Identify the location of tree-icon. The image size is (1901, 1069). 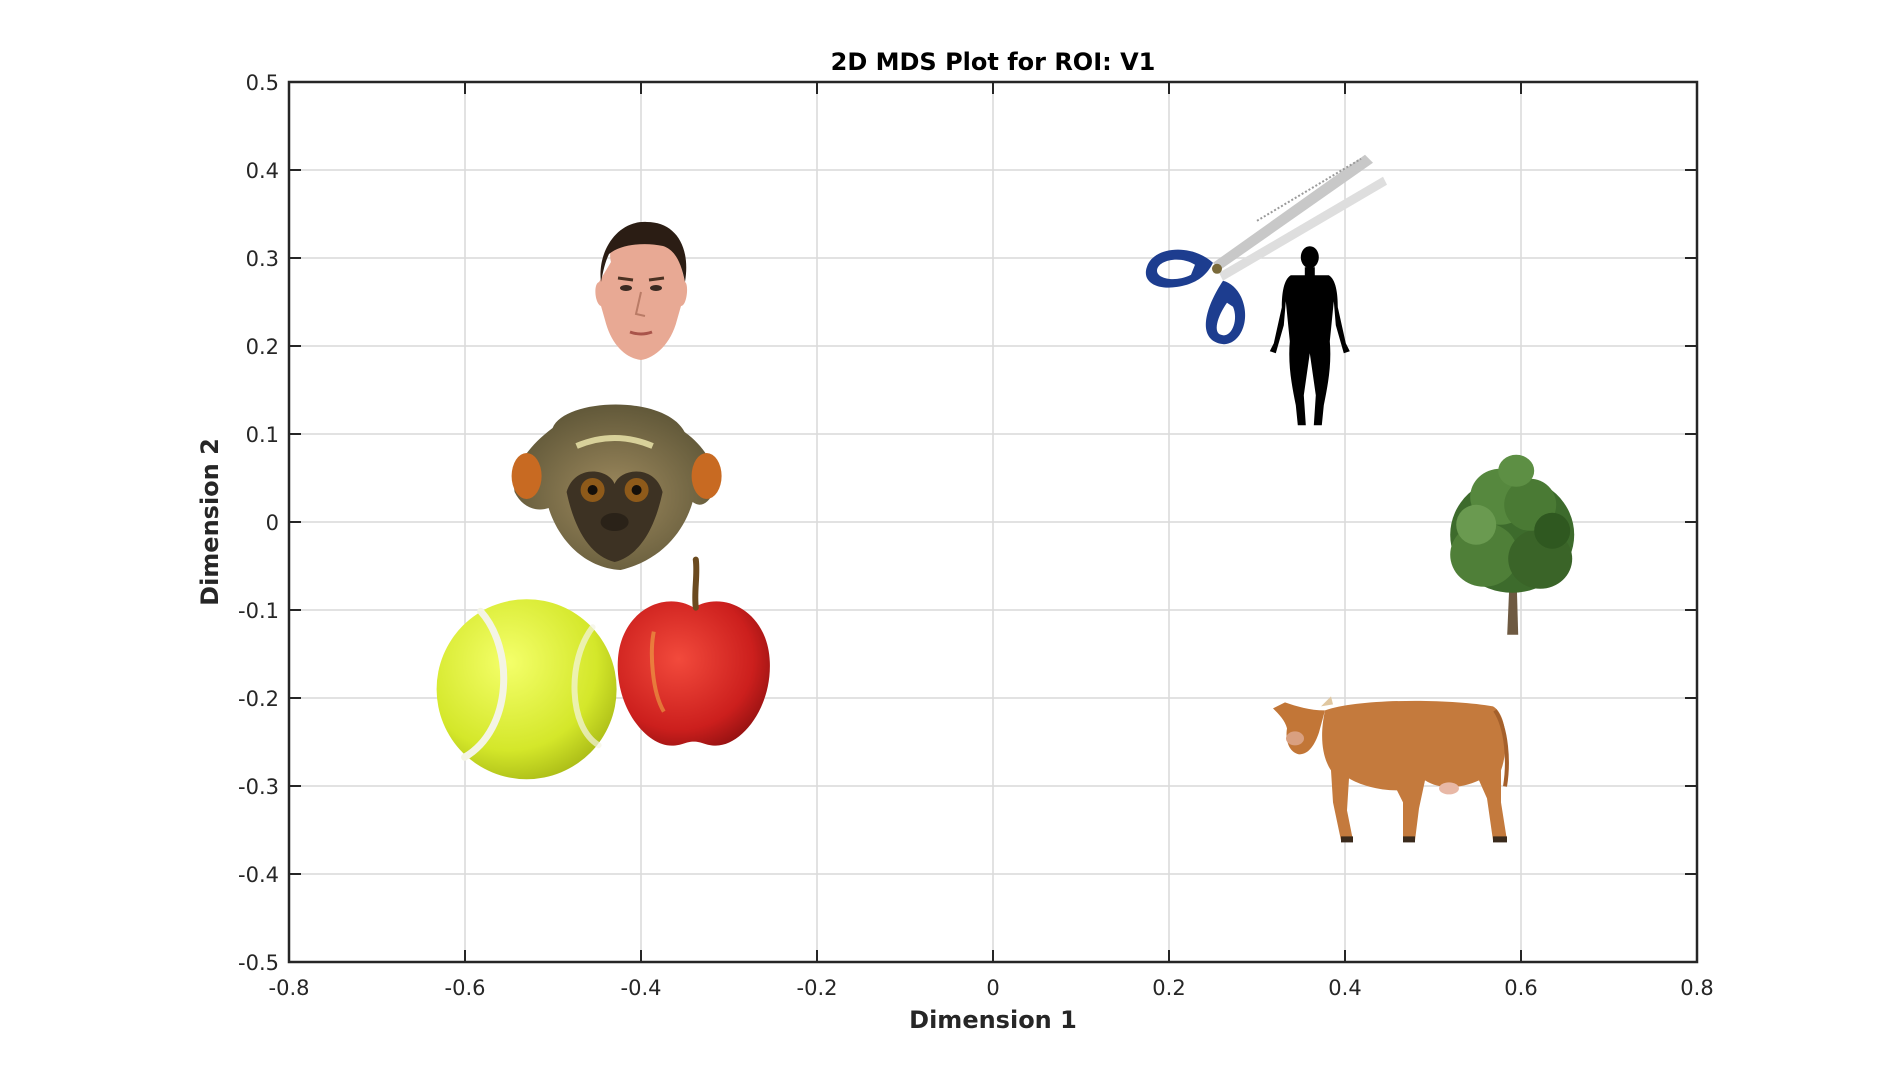
(1512, 544).